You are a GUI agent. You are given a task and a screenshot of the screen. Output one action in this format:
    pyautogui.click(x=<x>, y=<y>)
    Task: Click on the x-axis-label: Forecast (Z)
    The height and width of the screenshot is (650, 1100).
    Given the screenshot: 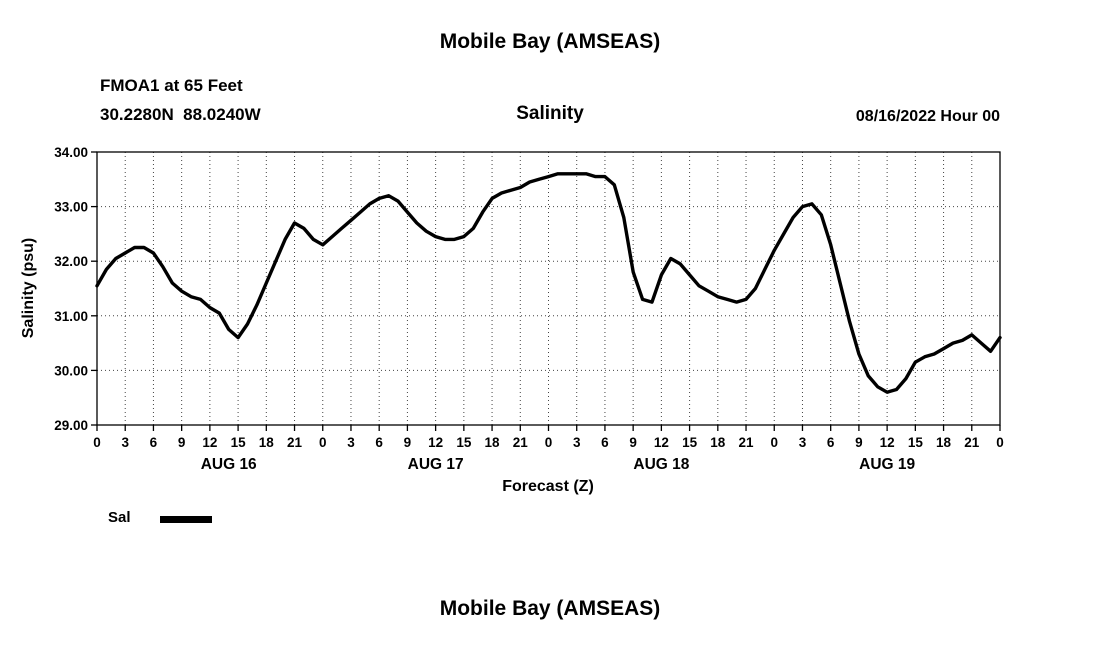 What is the action you would take?
    pyautogui.click(x=548, y=486)
    